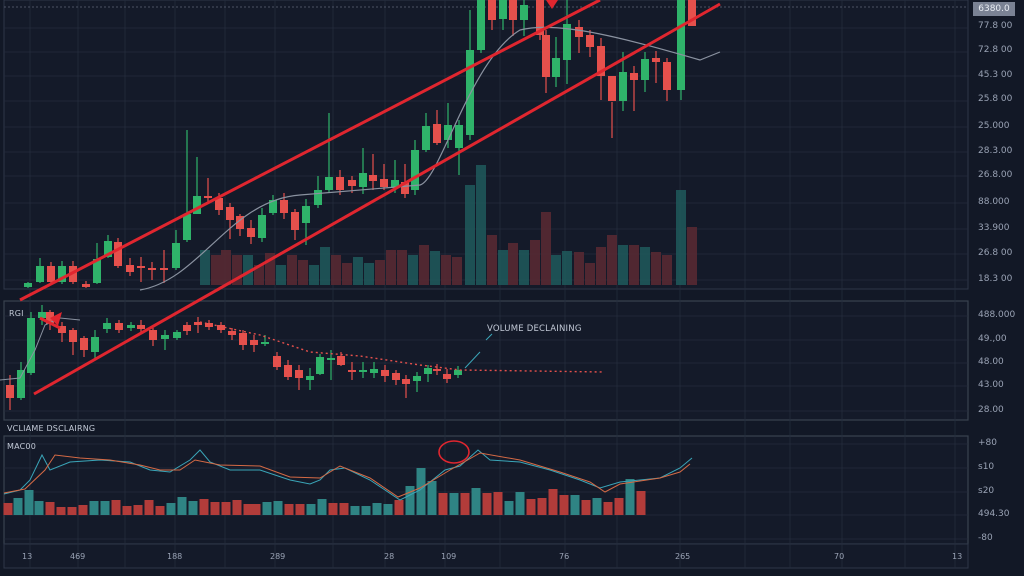 This screenshot has width=1024, height=576. Describe the element at coordinates (995, 151) in the screenshot. I see `axis-tick-label: 28.3.00` at that location.